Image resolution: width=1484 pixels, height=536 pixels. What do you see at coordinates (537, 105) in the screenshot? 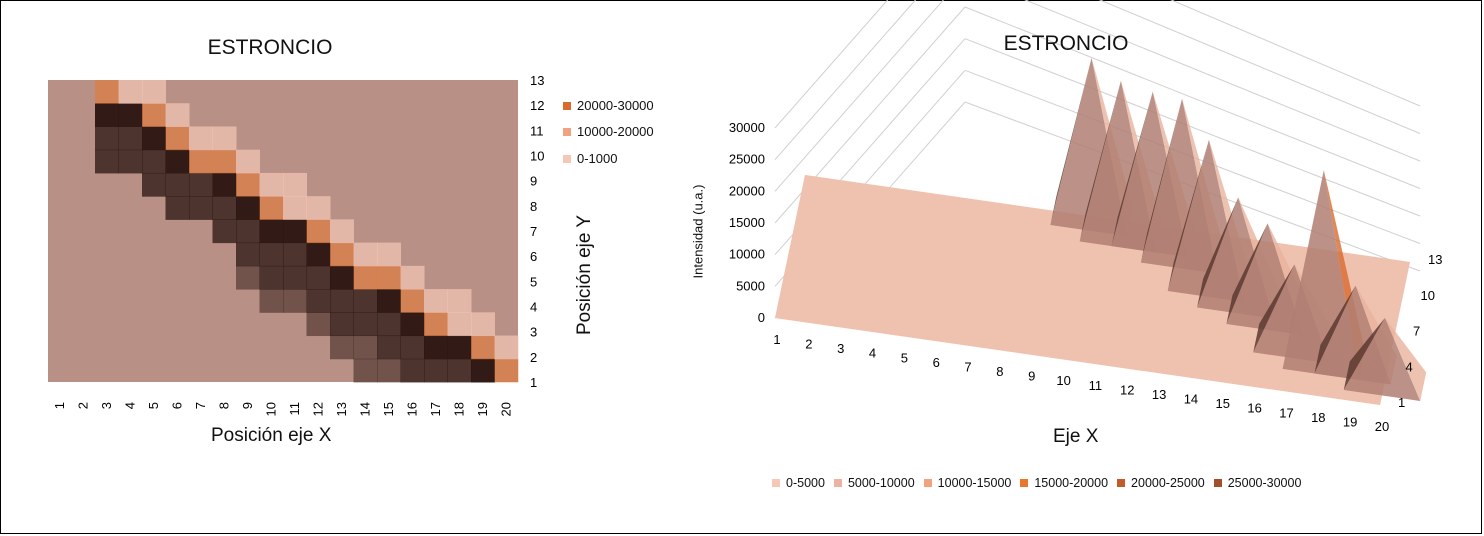
I see `heatmap-y-tick: 12` at bounding box center [537, 105].